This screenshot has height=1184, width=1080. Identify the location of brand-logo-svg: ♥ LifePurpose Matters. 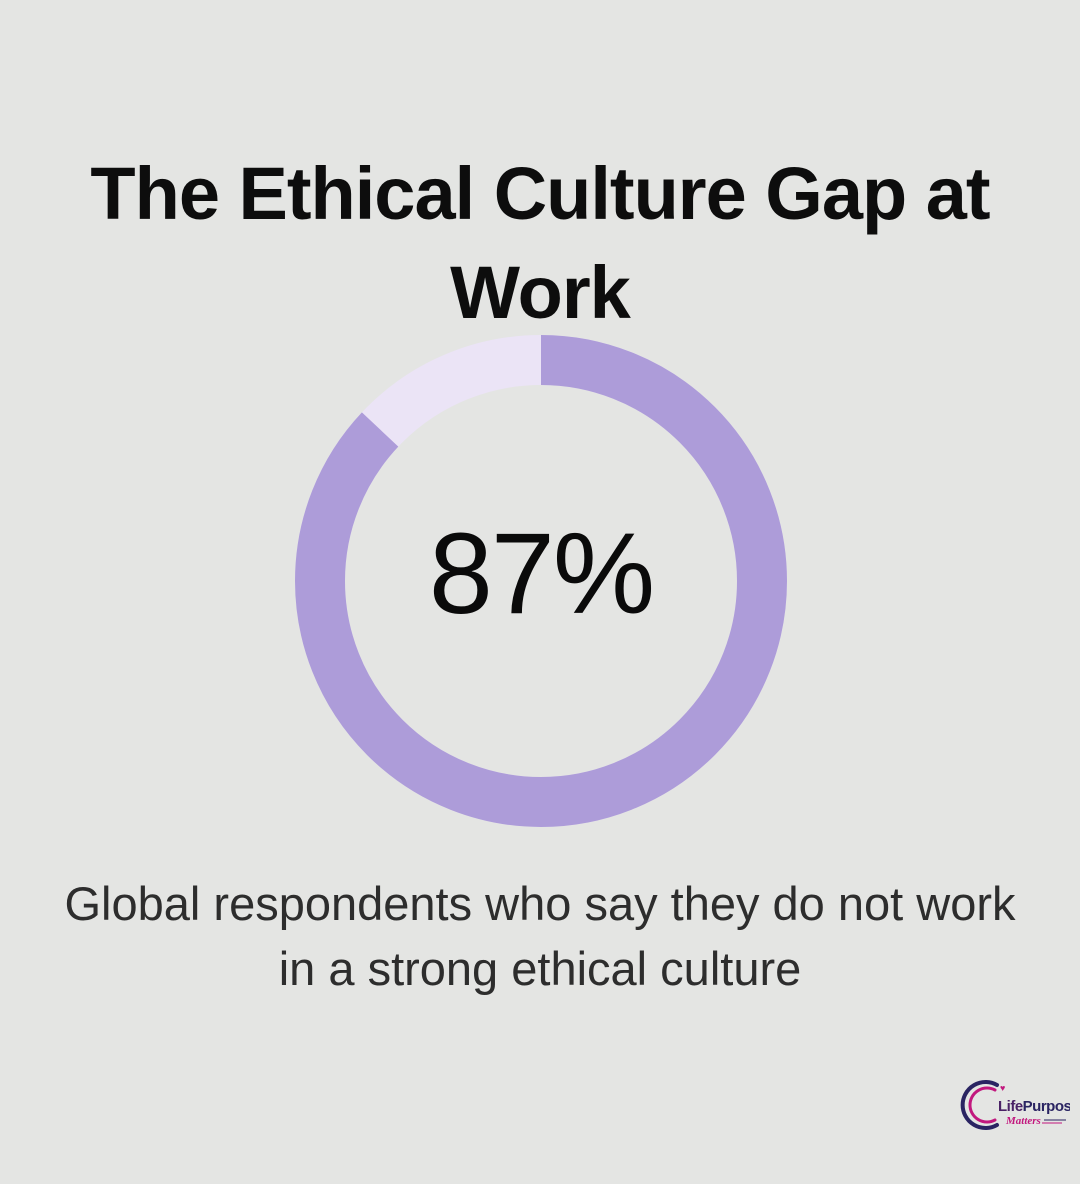
(1015, 1105).